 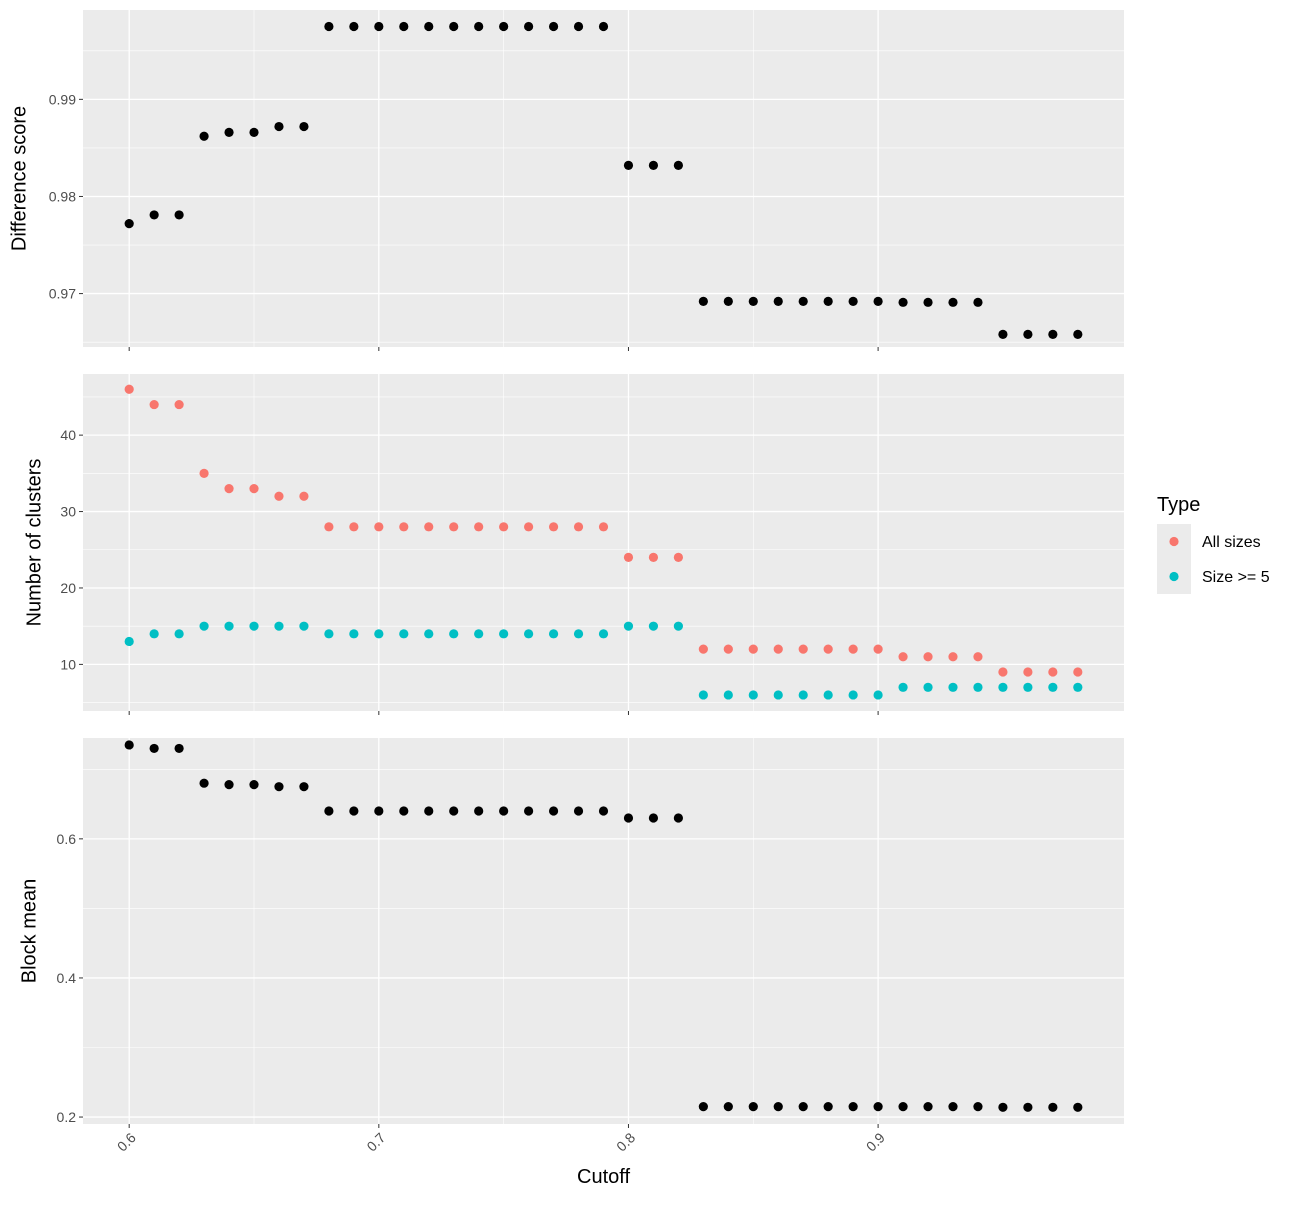 I want to click on legend-item: Size >= 5, so click(x=1213, y=576).